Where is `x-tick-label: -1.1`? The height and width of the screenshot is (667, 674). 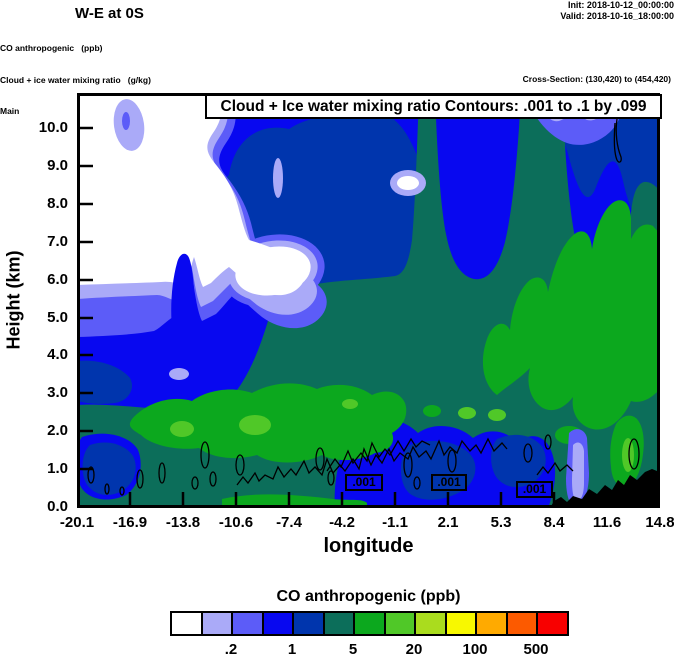 x-tick-label: -1.1 is located at coordinates (395, 522).